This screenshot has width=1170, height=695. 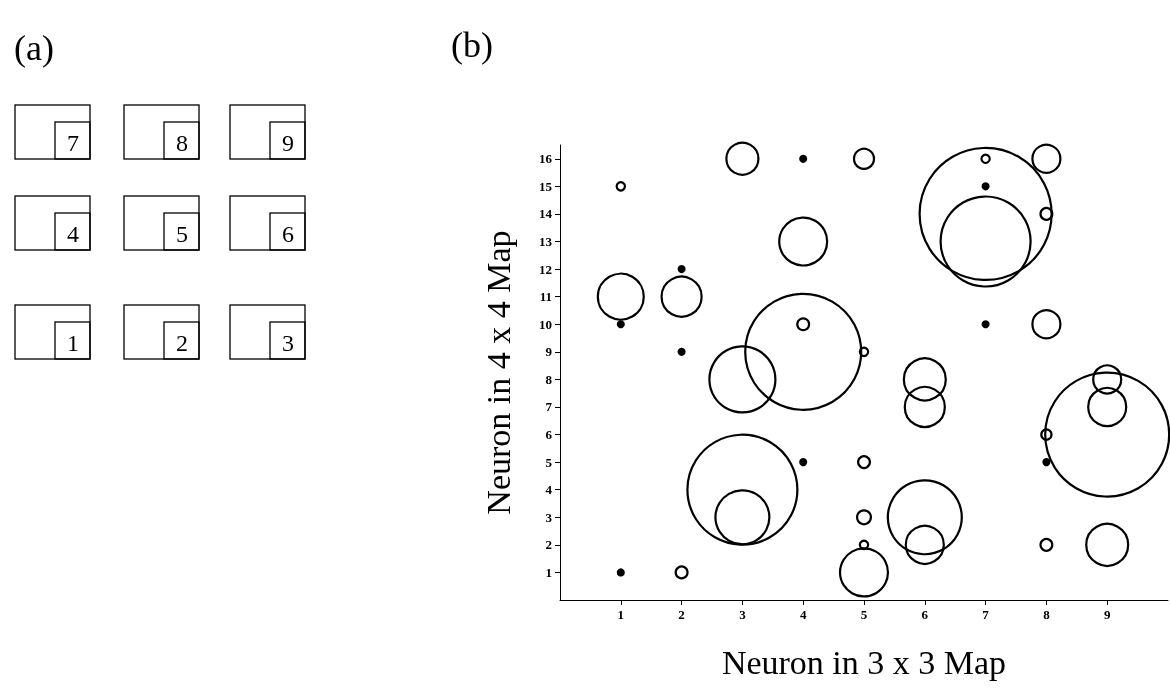 I want to click on y-tick-label: 10, so click(x=545, y=324).